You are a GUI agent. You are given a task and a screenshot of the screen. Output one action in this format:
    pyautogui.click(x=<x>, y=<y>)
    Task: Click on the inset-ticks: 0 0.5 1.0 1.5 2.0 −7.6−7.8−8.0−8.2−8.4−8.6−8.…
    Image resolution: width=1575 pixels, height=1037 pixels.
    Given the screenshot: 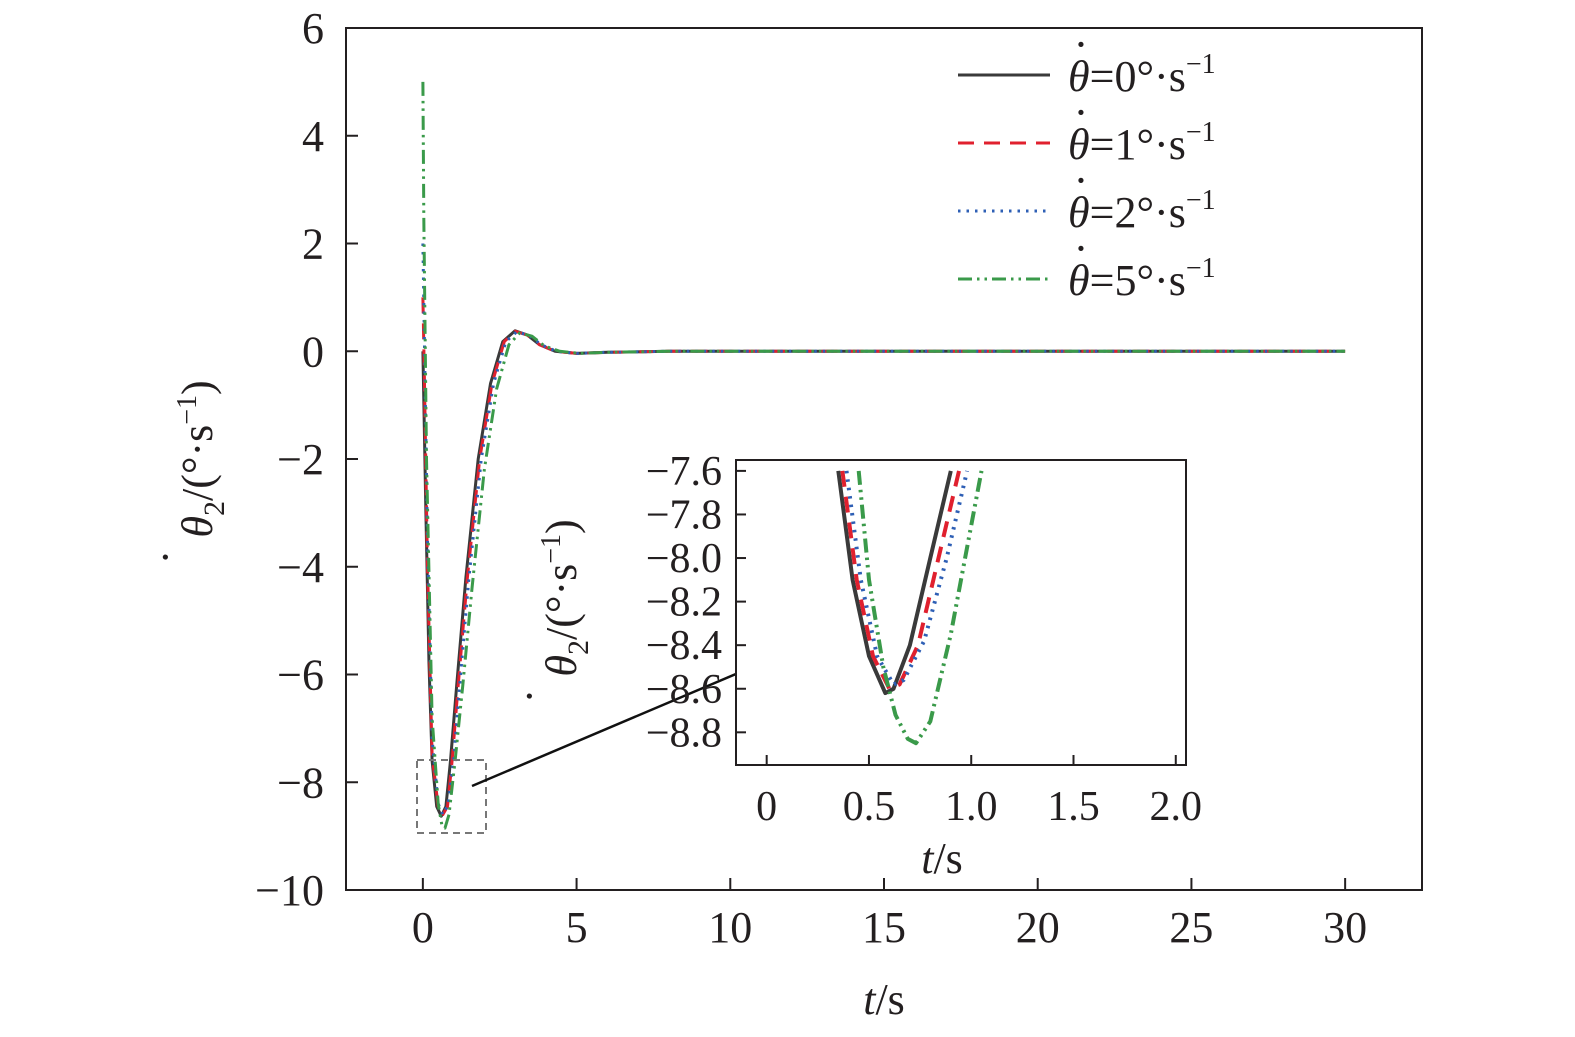 What is the action you would take?
    pyautogui.click(x=924, y=639)
    